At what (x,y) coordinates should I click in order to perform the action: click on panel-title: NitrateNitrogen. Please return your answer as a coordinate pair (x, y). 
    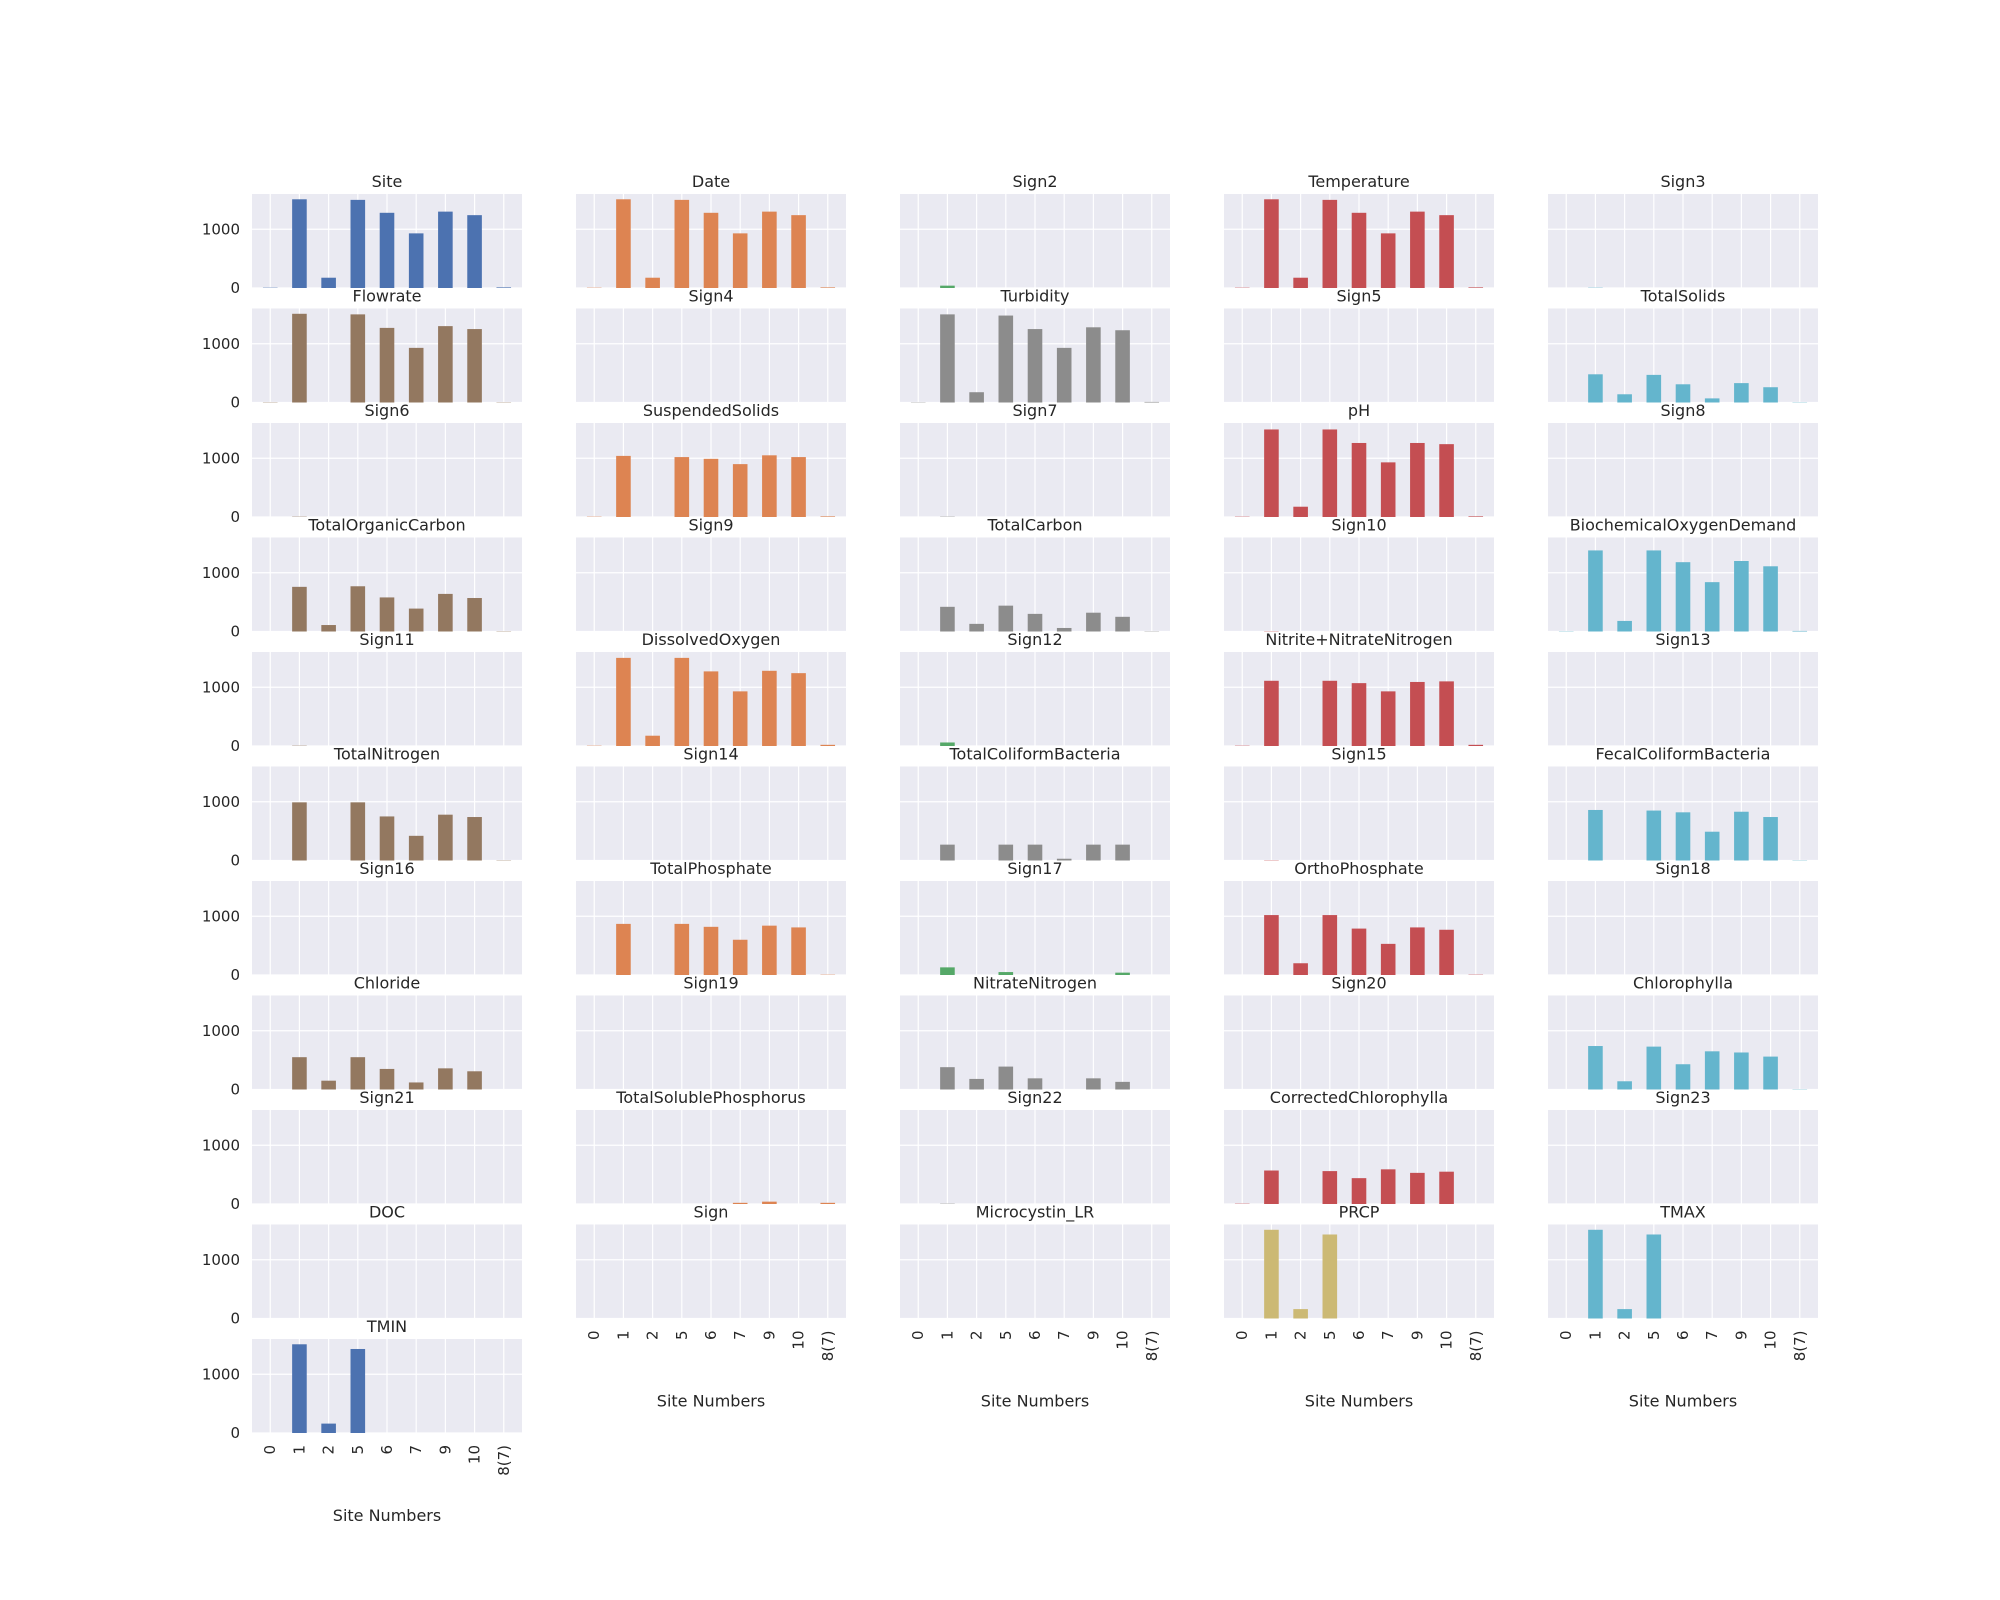
    Looking at the image, I should click on (1035, 983).